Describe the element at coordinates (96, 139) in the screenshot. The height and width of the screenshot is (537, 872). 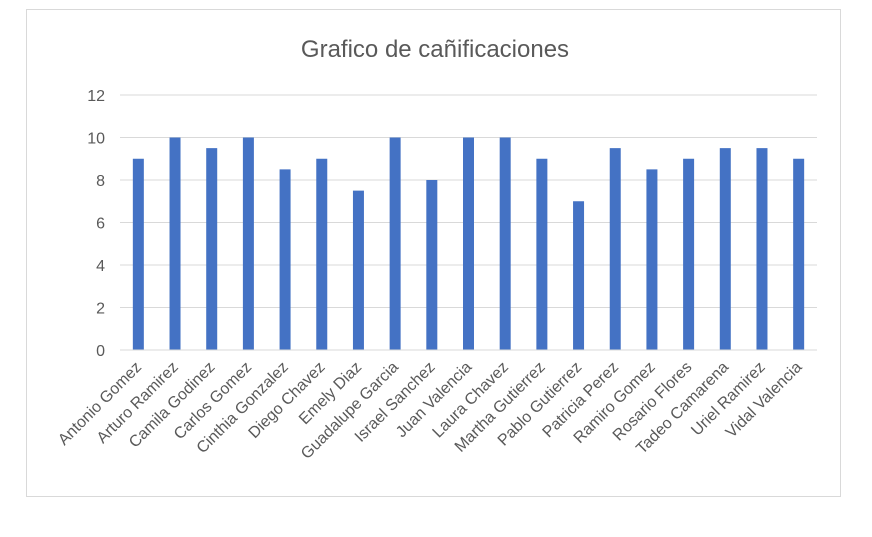
I see `y-tick-label: 10` at that location.